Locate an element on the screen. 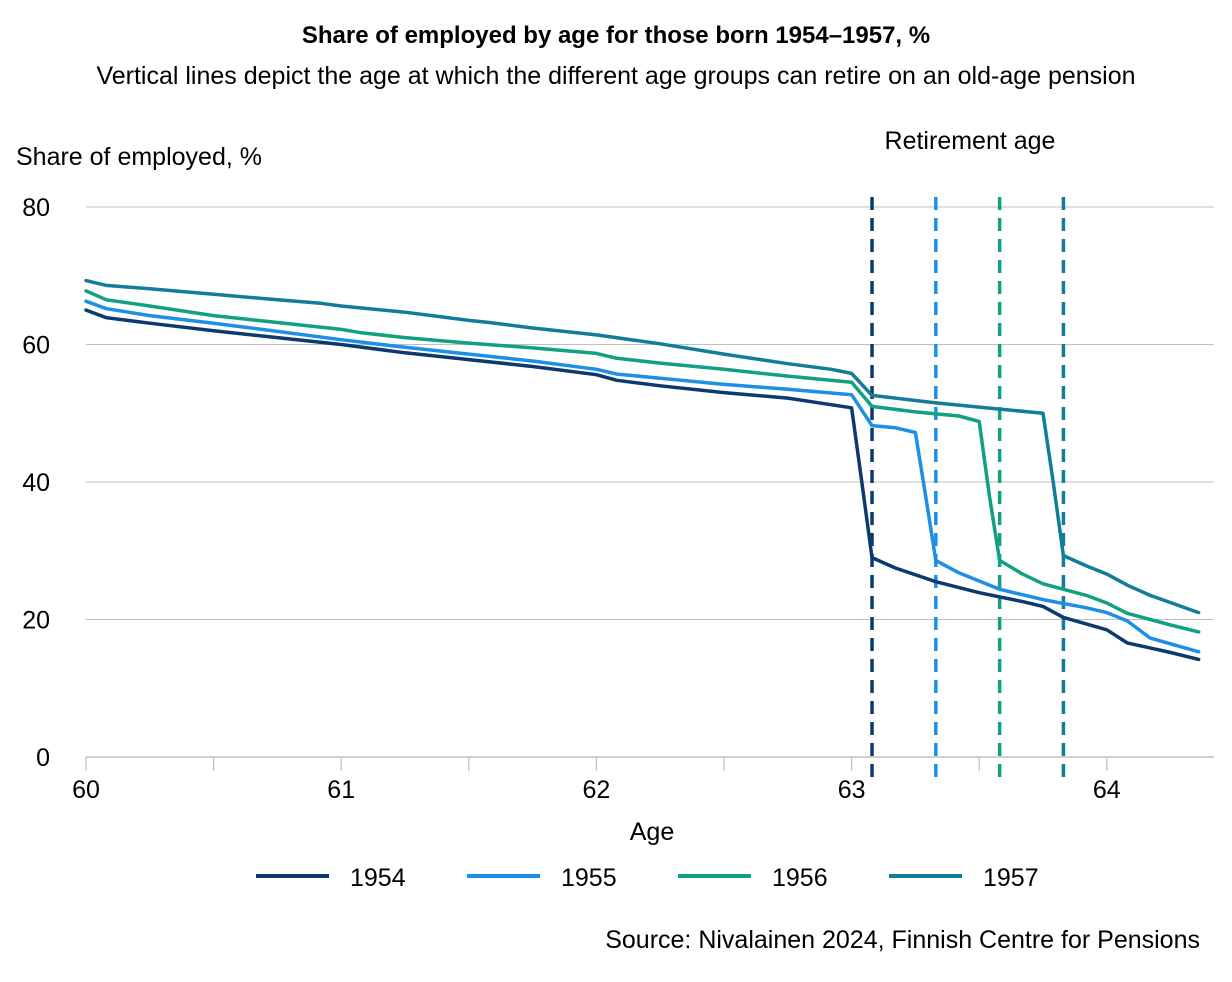 This screenshot has width=1232, height=982. legend-label: 1956 is located at coordinates (800, 878).